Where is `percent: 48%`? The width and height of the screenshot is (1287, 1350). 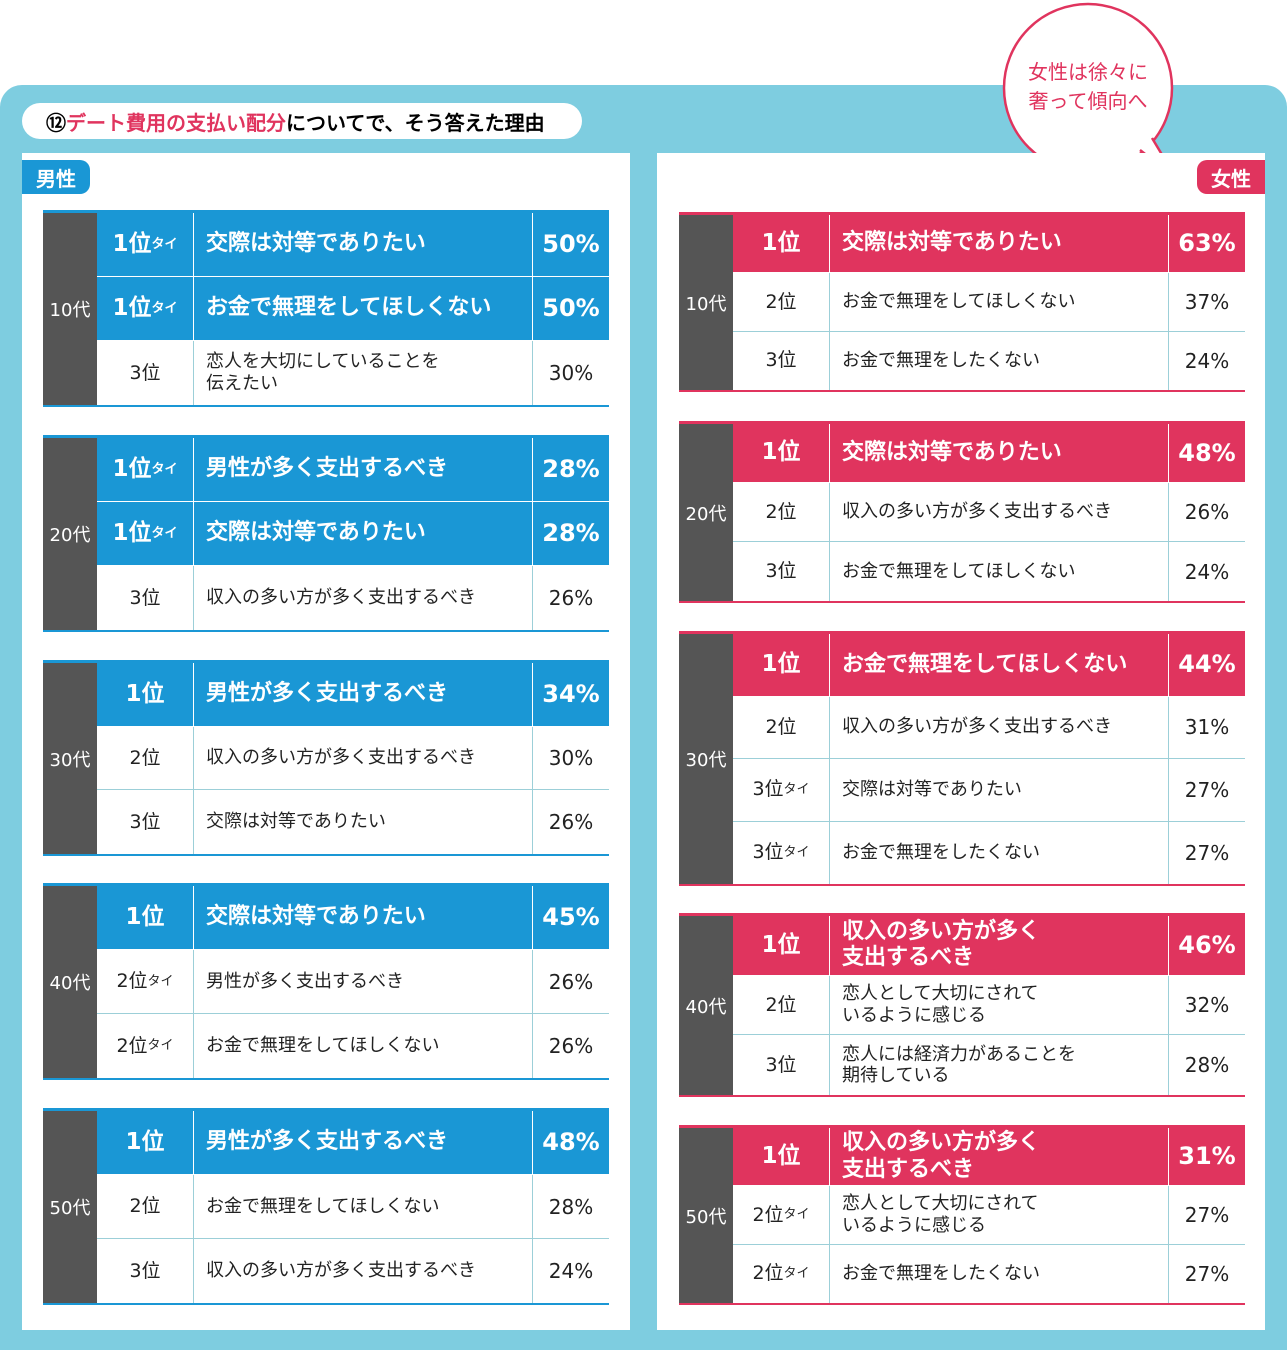
percent: 48% is located at coordinates (1207, 452).